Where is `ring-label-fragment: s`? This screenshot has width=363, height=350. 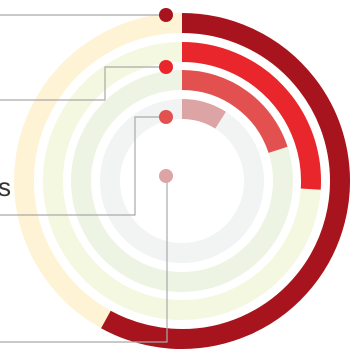
ring-label-fragment: s is located at coordinates (5, 187).